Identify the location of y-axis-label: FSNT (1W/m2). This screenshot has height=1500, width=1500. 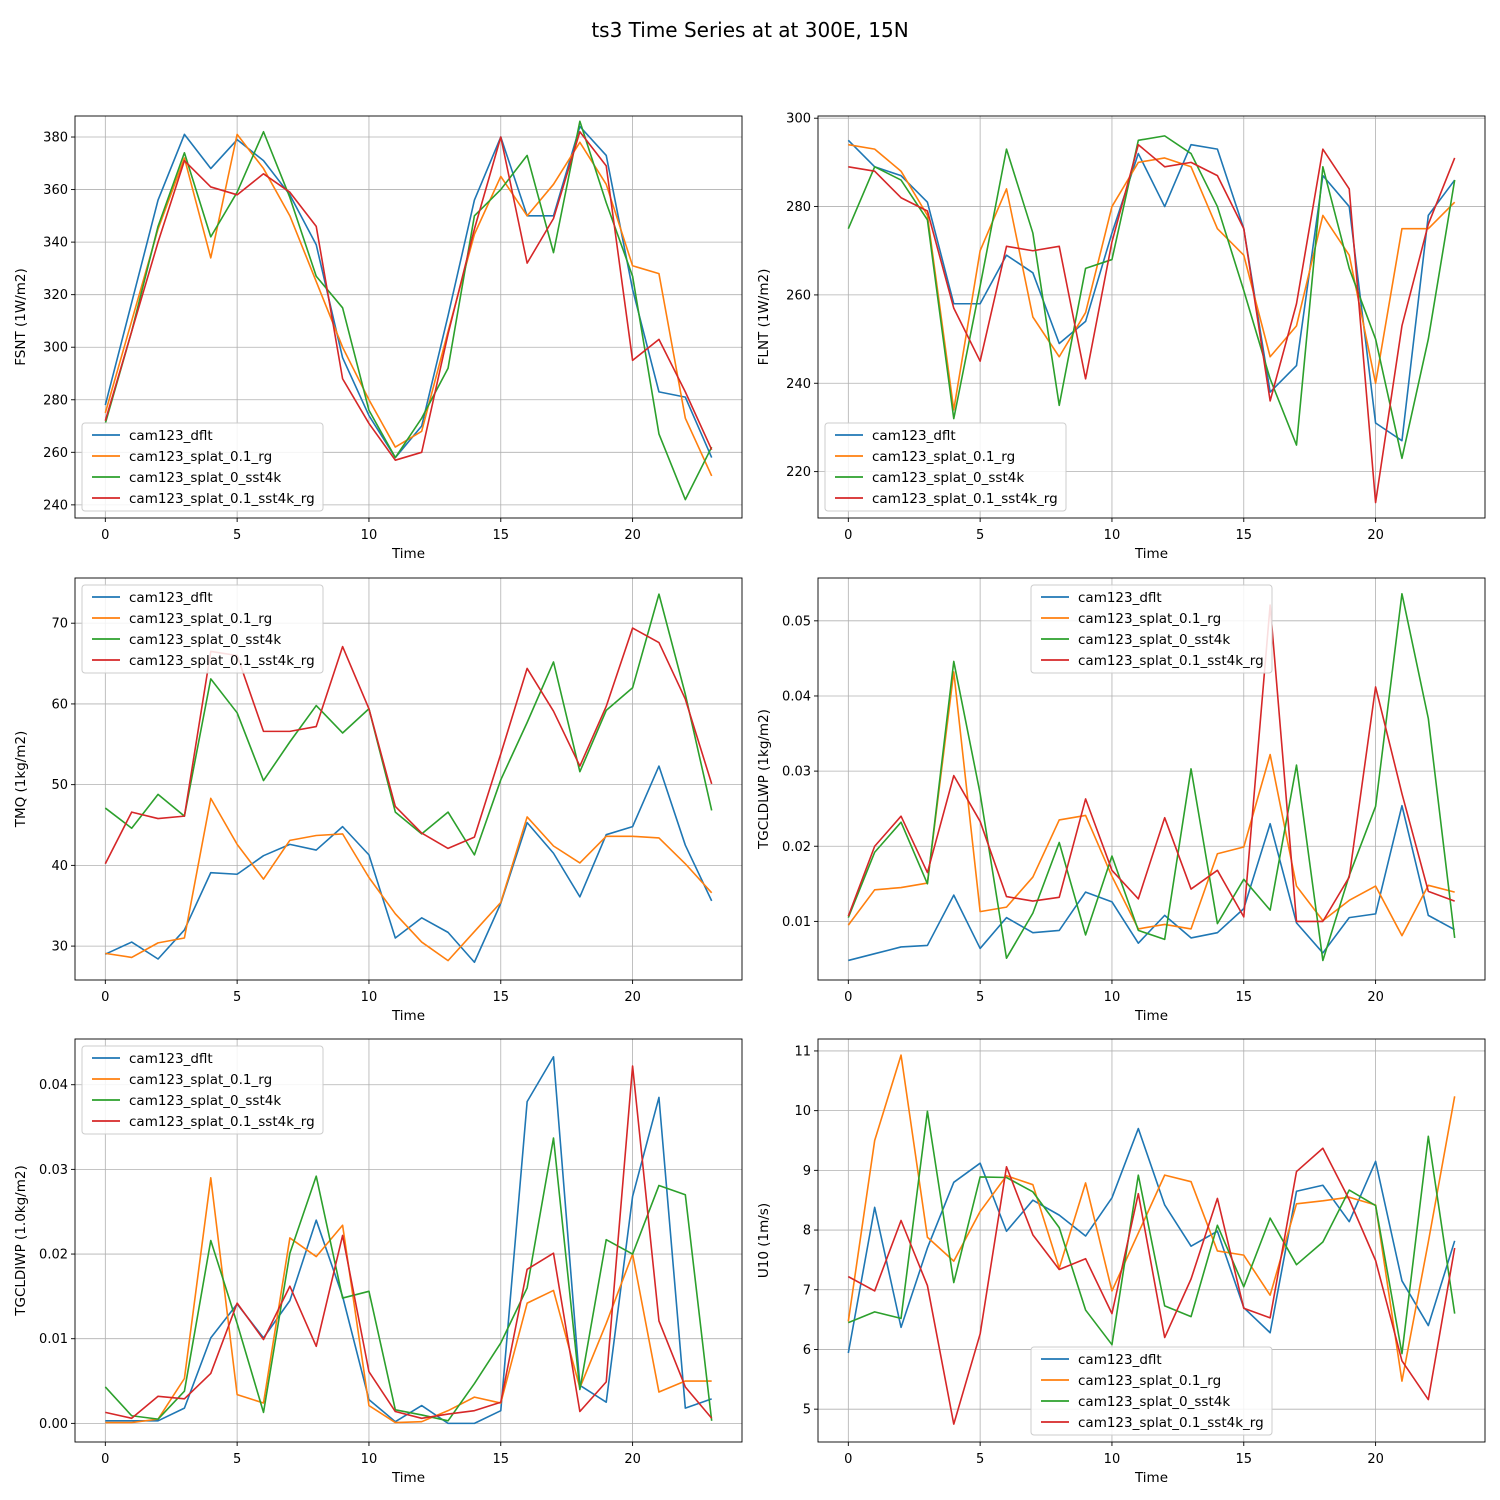
(21, 317).